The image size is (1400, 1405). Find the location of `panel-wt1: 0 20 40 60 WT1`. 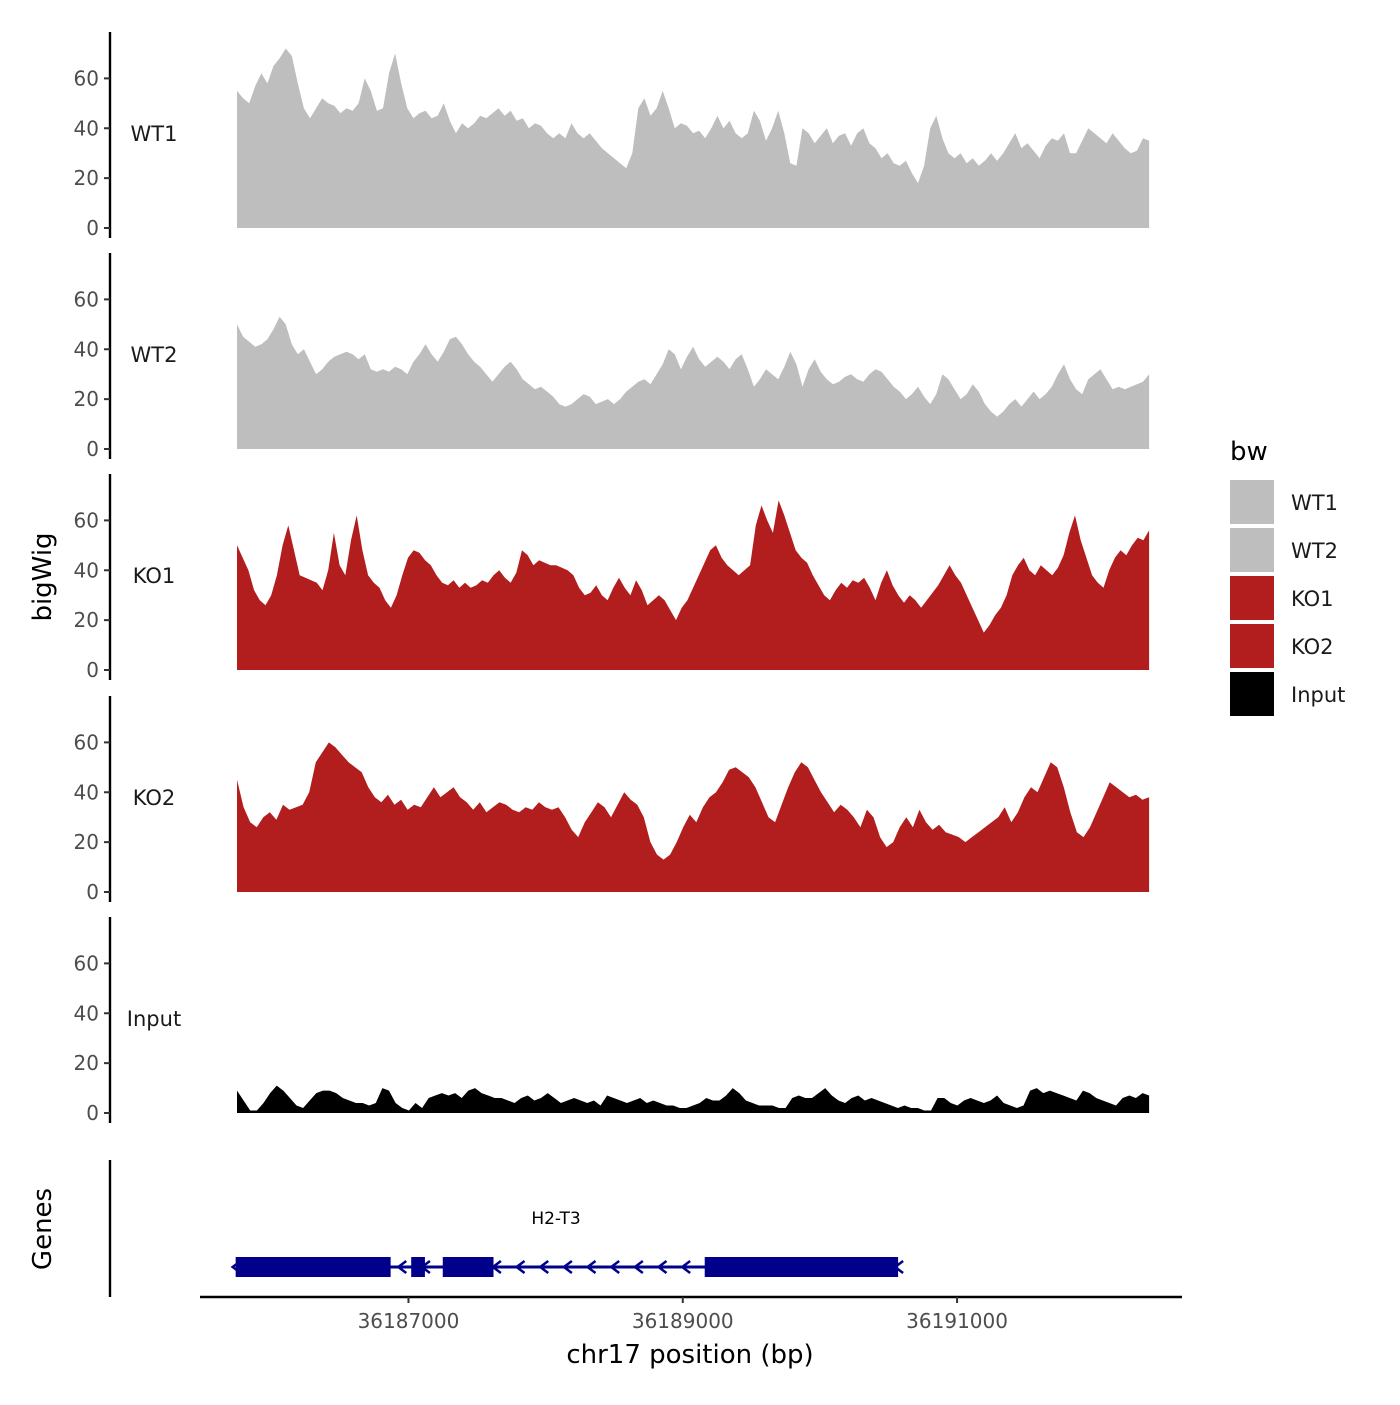

panel-wt1: 0 20 40 60 WT1 is located at coordinates (612, 136).